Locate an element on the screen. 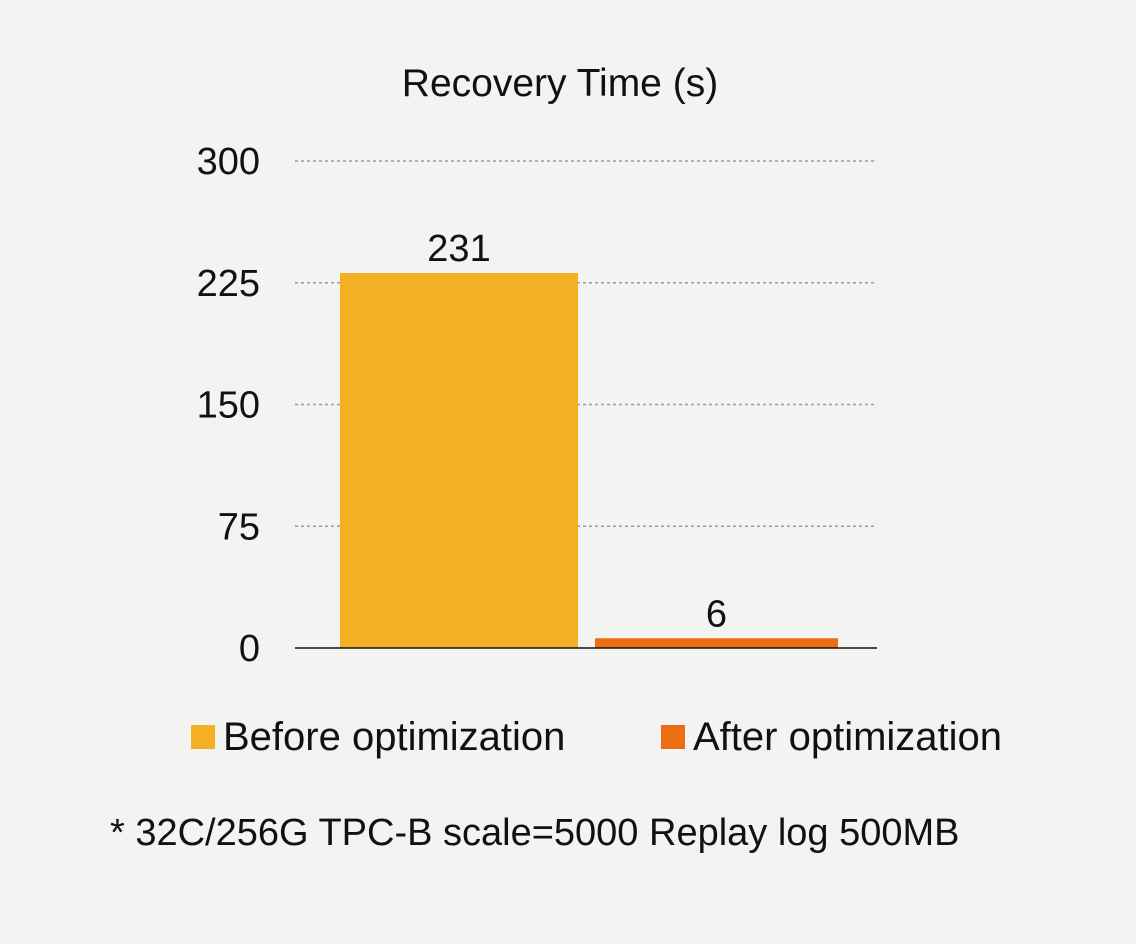 The width and height of the screenshot is (1136, 944). y-axis-ticks: 0 75 150 225 300 is located at coordinates (228, 405).